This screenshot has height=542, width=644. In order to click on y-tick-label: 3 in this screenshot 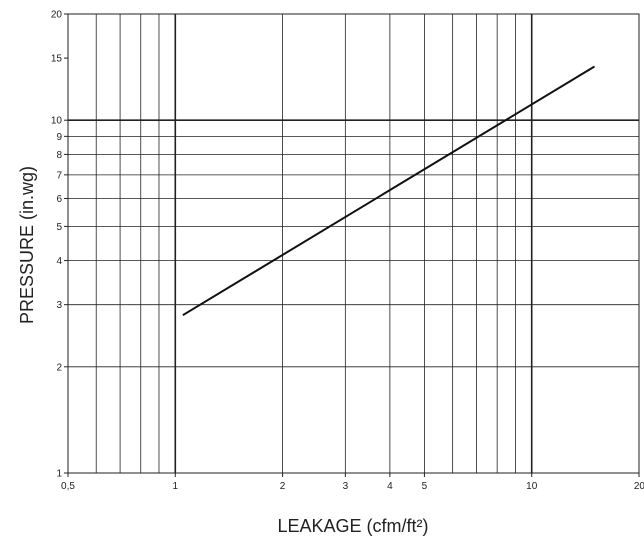, I will do `click(59, 305)`.